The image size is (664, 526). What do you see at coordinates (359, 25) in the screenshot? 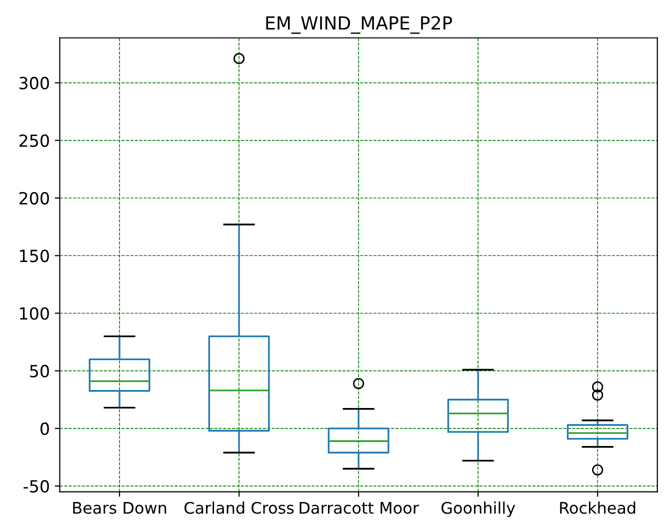
I see `chart-title: EM_WIND_MAPE_P2P` at bounding box center [359, 25].